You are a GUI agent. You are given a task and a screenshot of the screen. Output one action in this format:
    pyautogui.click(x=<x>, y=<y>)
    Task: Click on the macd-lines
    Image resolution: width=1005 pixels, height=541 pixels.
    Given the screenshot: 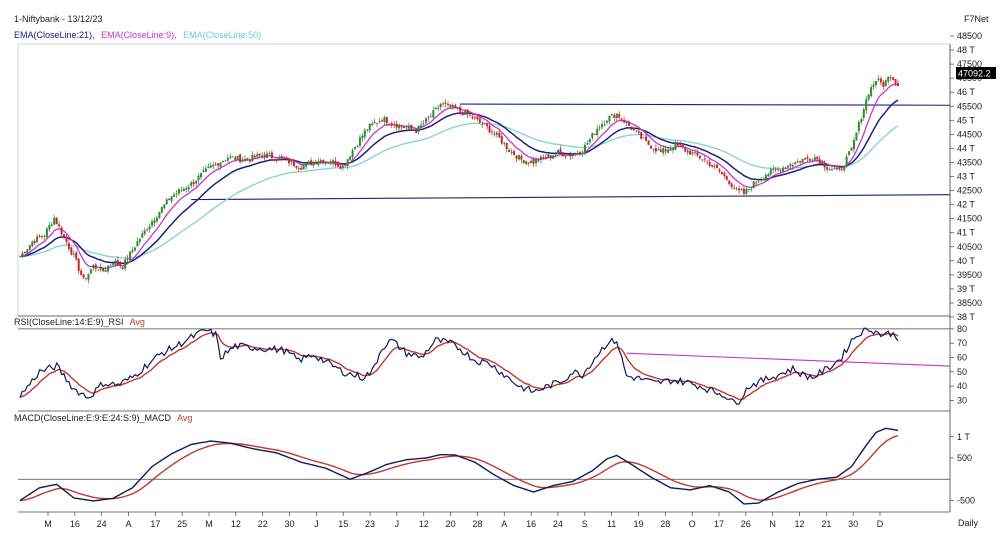 What is the action you would take?
    pyautogui.click(x=484, y=466)
    